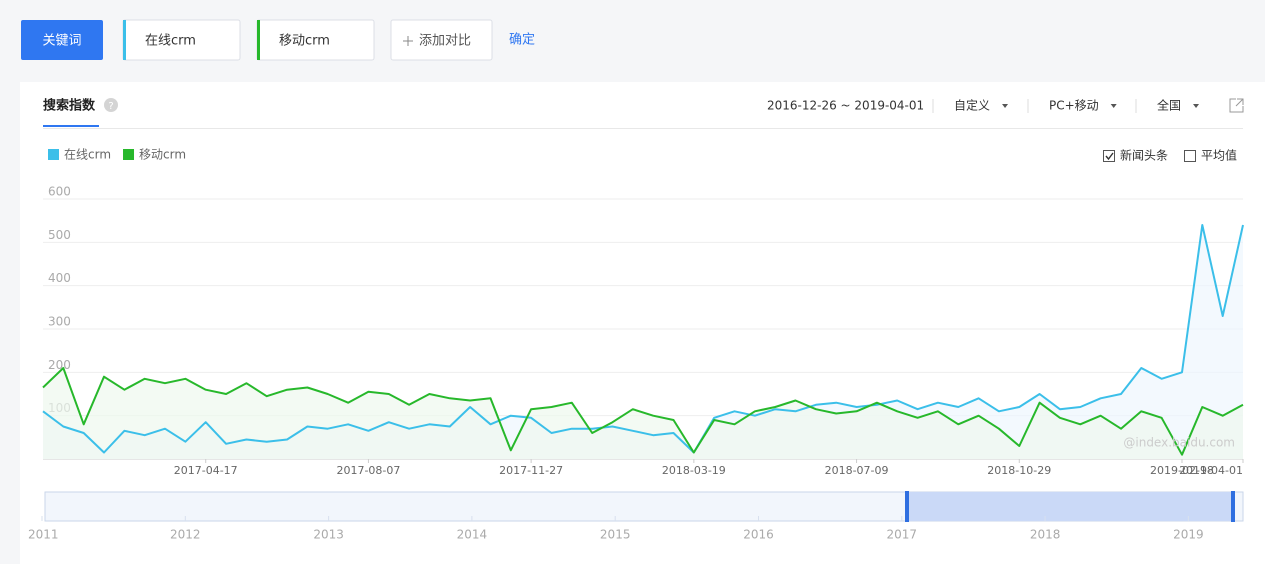  What do you see at coordinates (1188, 535) in the screenshot?
I see `year-label: 2019` at bounding box center [1188, 535].